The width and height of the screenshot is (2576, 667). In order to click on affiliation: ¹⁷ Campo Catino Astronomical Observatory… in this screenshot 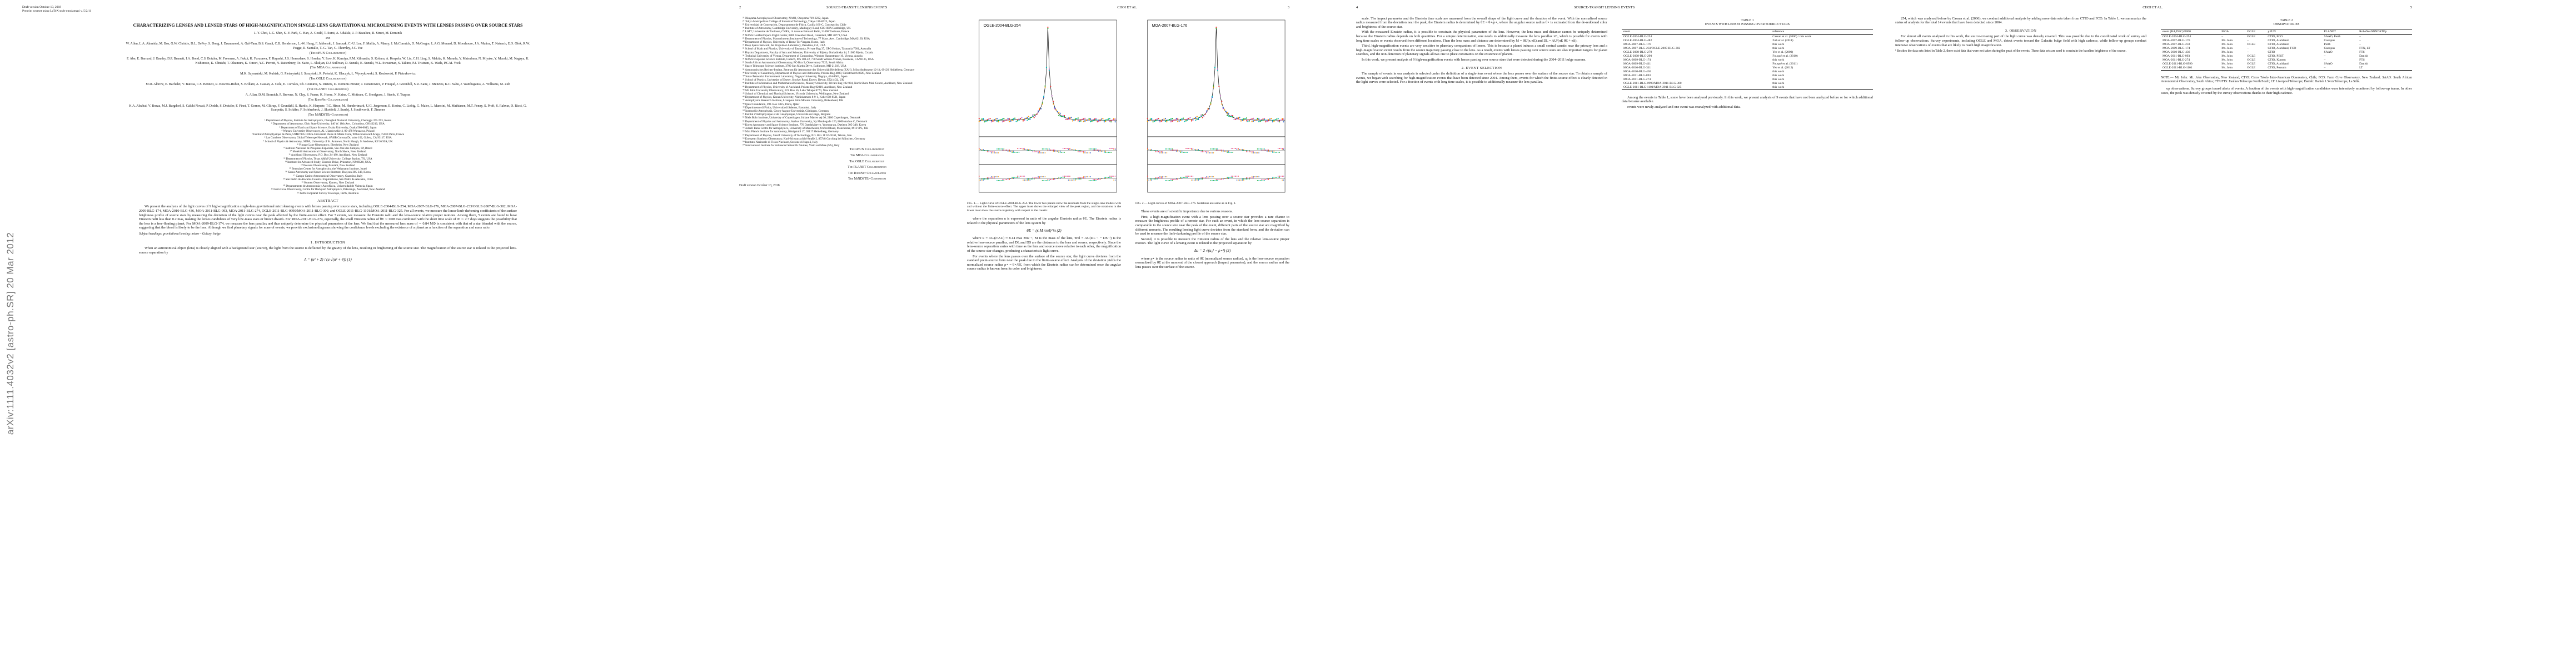, I will do `click(328, 176)`.